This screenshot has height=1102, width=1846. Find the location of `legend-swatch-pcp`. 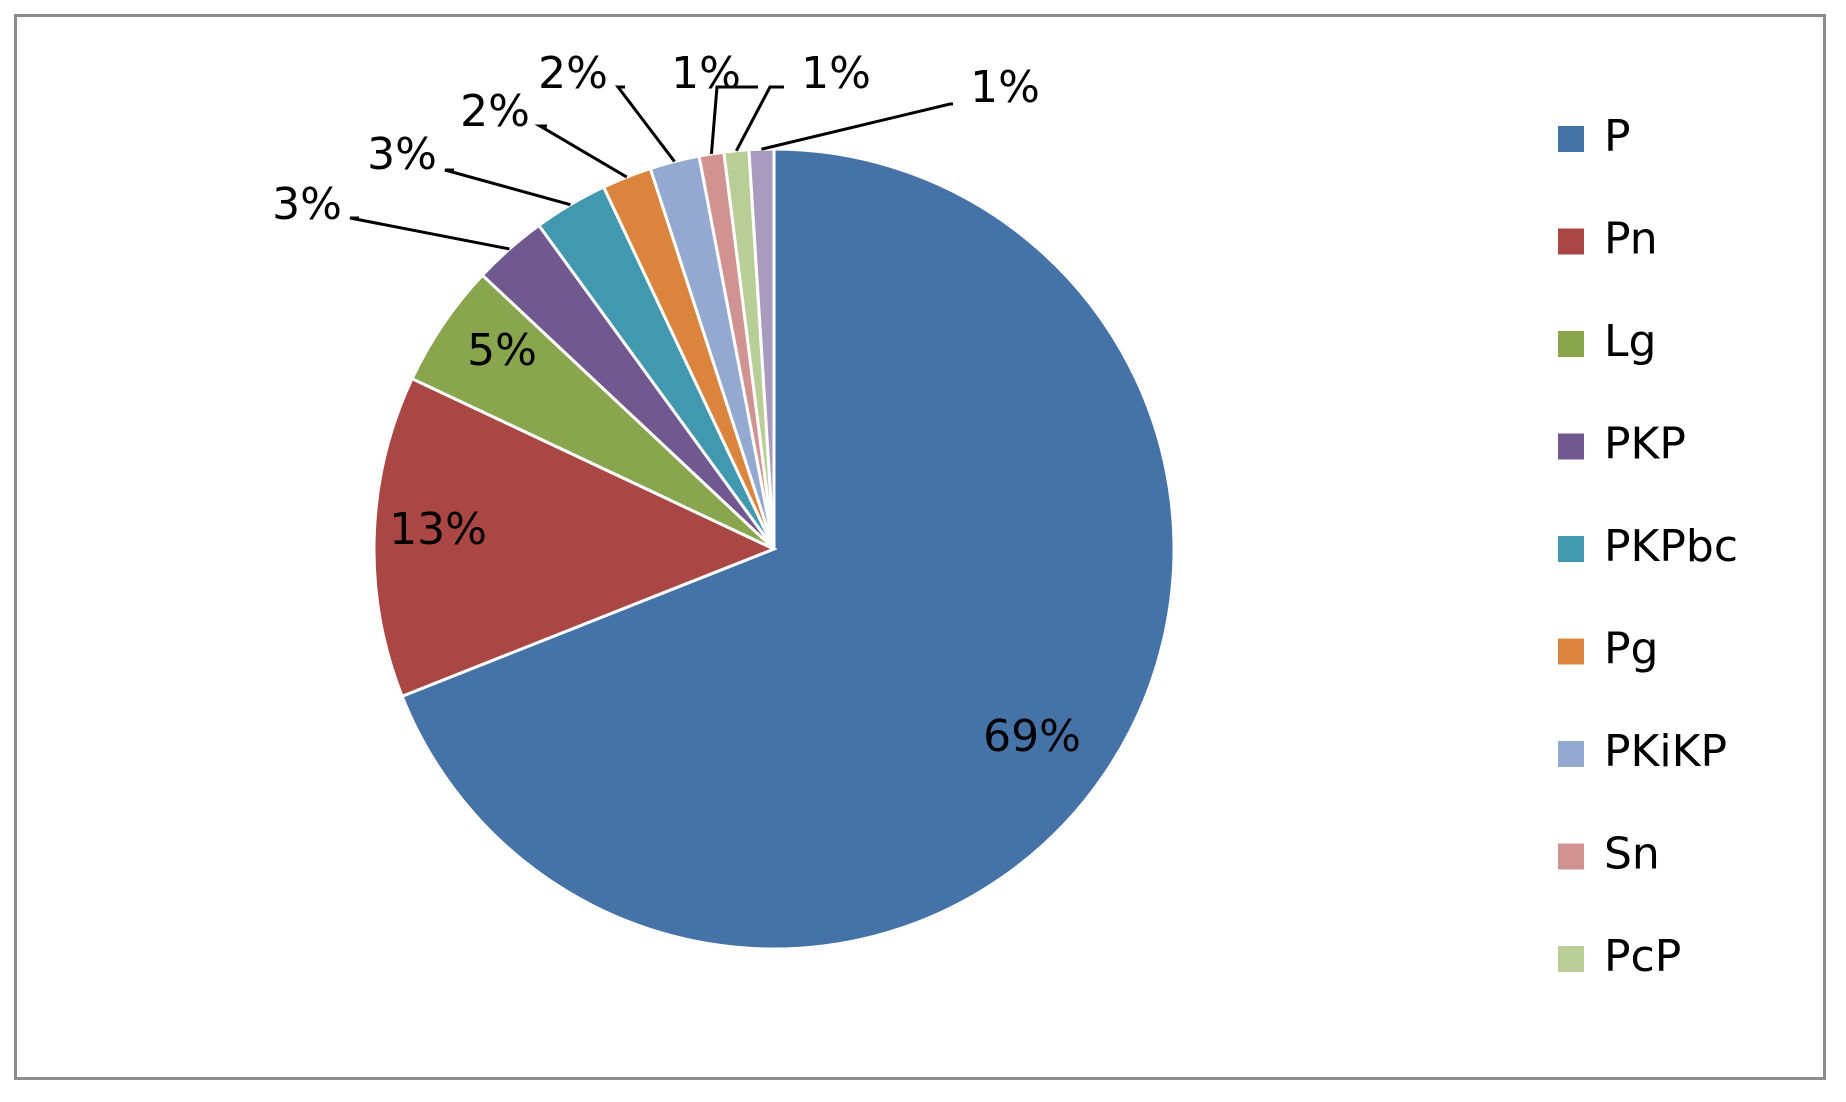

legend-swatch-pcp is located at coordinates (1571, 959).